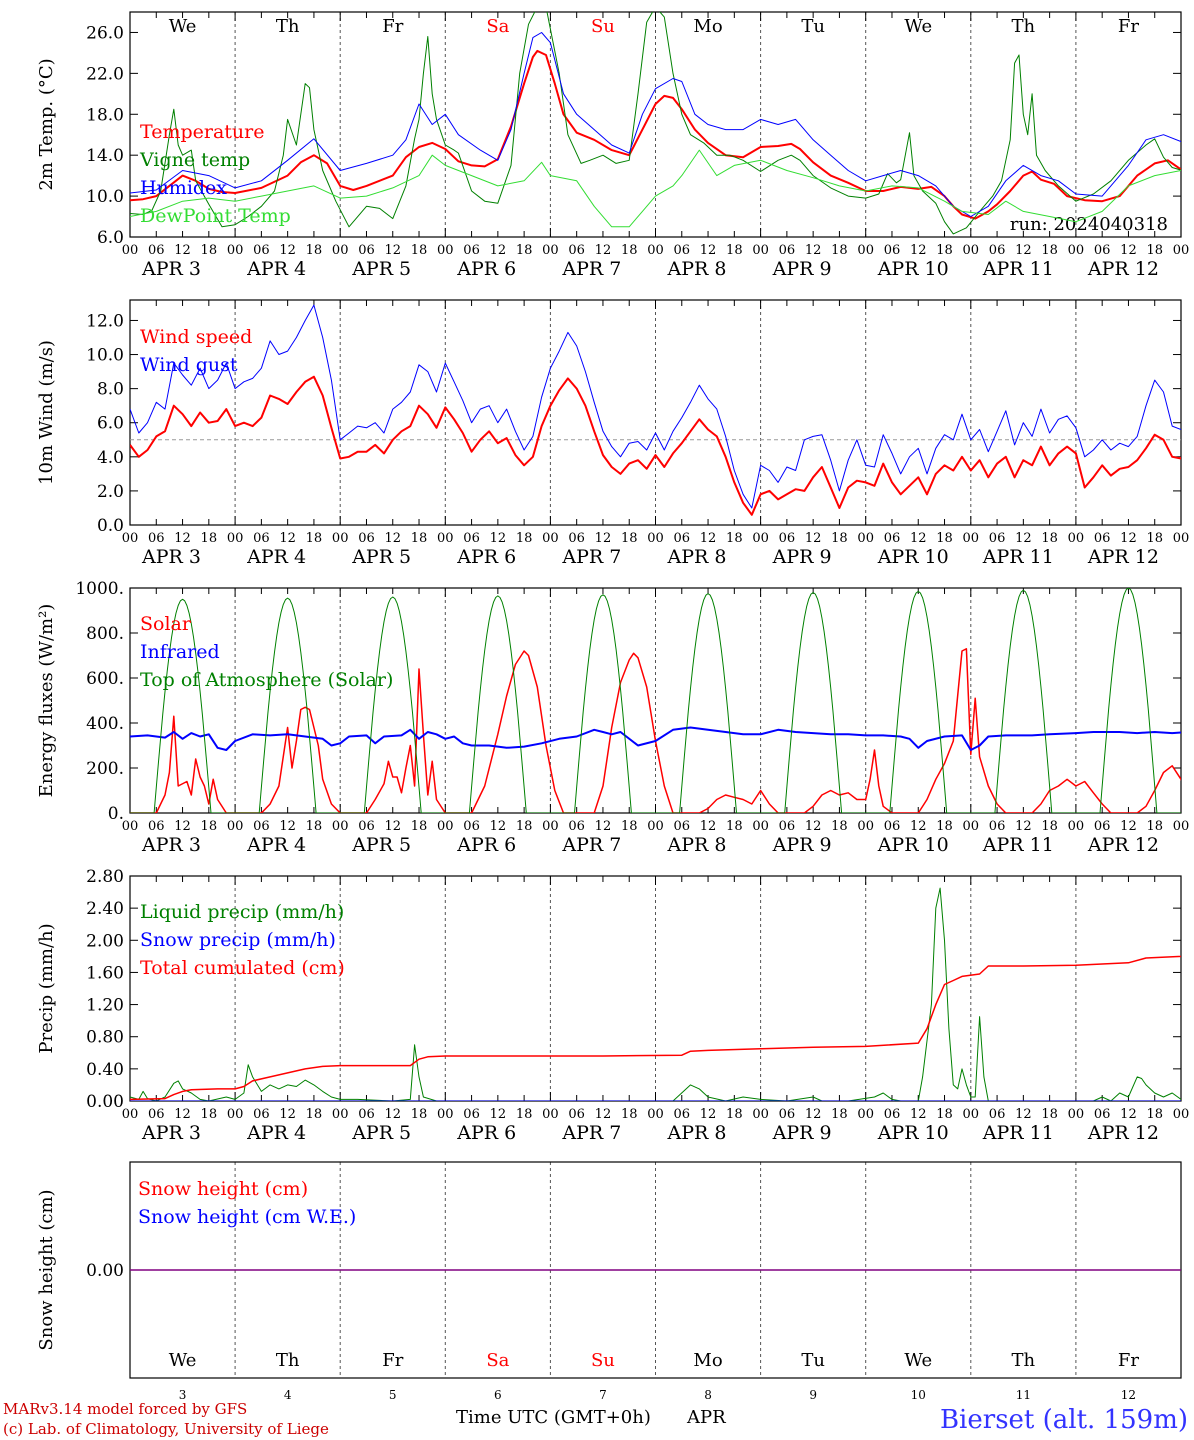 The image size is (1194, 1440). I want to click on day-date-label: APR 4, so click(276, 845).